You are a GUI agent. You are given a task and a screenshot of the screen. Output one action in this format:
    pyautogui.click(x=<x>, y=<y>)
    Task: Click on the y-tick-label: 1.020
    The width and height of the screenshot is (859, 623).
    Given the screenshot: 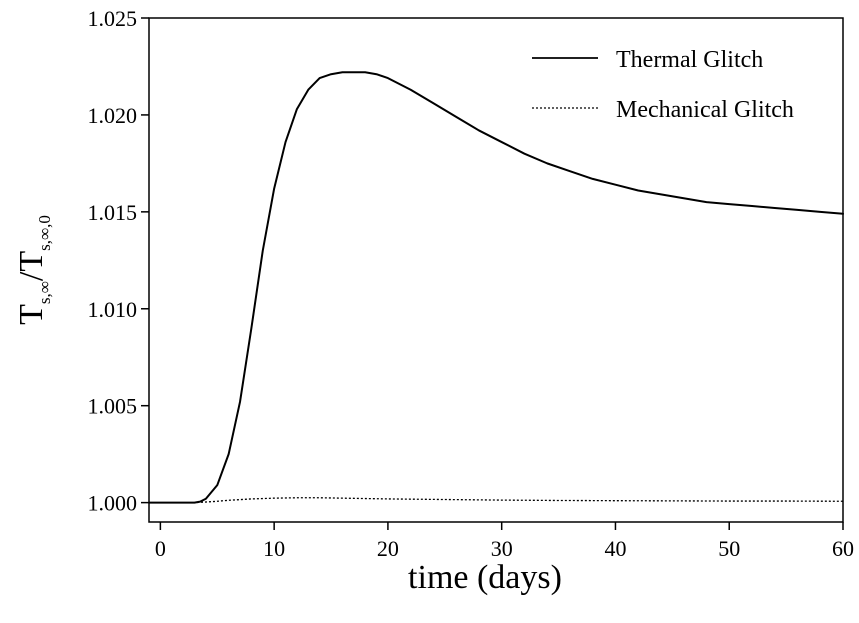 What is the action you would take?
    pyautogui.click(x=113, y=115)
    